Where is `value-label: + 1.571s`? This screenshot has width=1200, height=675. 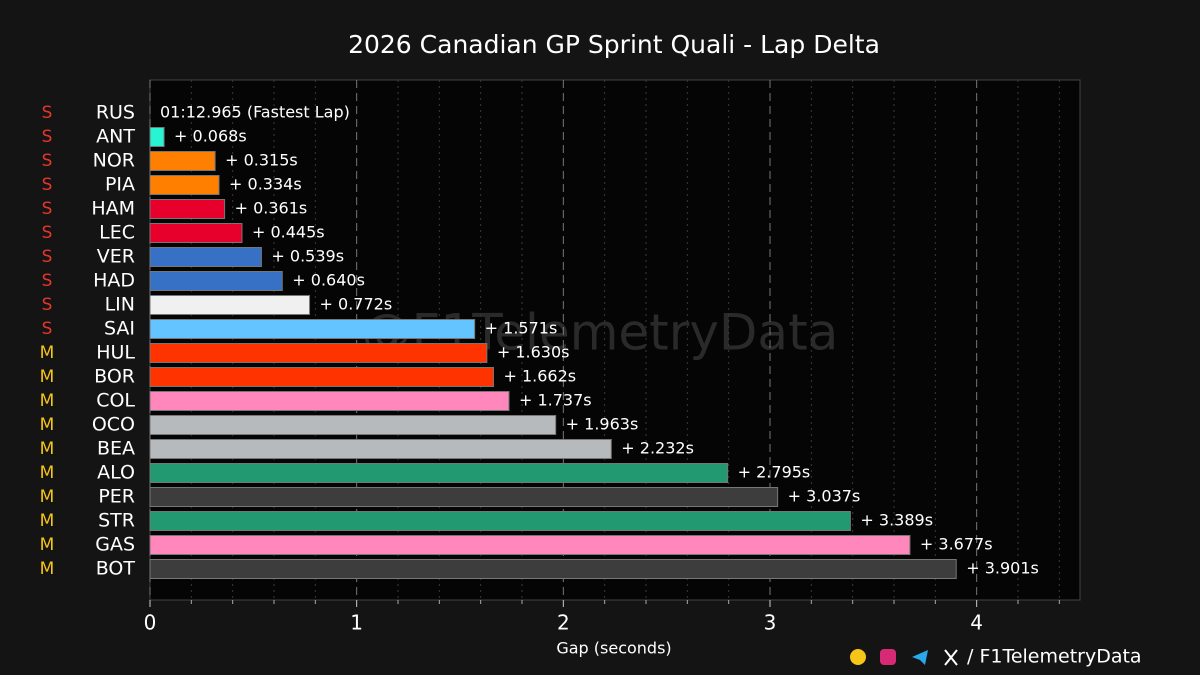
value-label: + 1.571s is located at coordinates (521, 328).